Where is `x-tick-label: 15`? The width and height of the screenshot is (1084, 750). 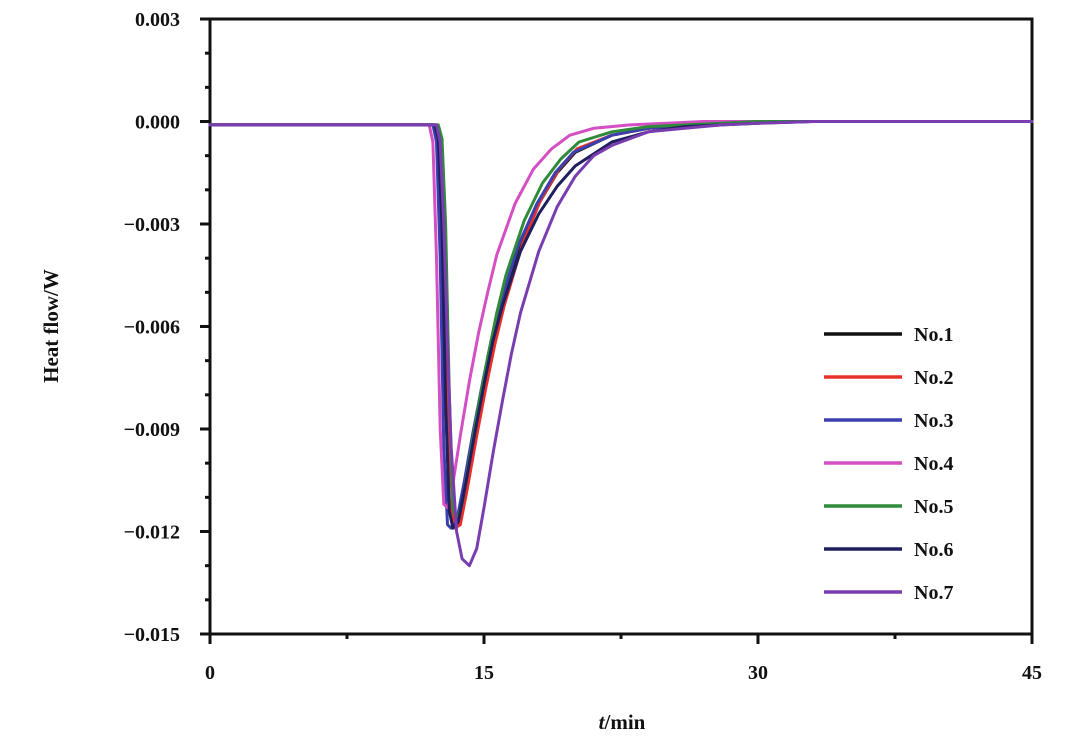
x-tick-label: 15 is located at coordinates (484, 673).